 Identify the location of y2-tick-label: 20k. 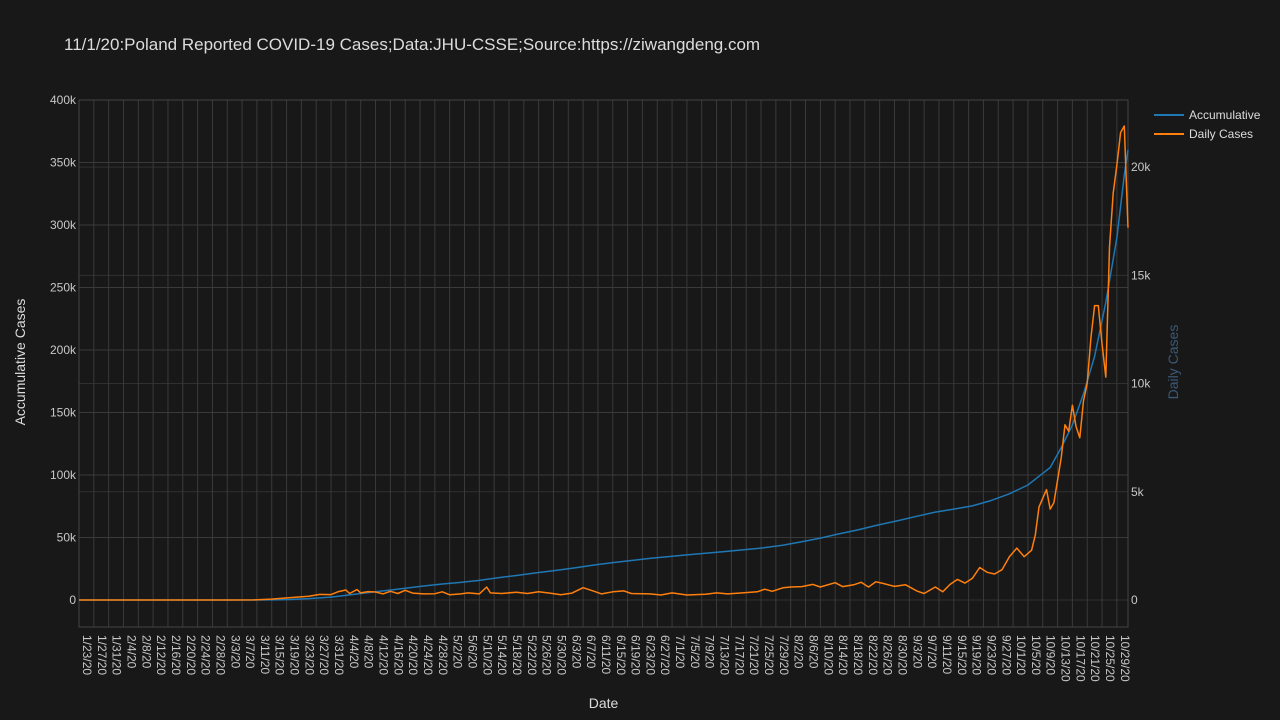
(1141, 167).